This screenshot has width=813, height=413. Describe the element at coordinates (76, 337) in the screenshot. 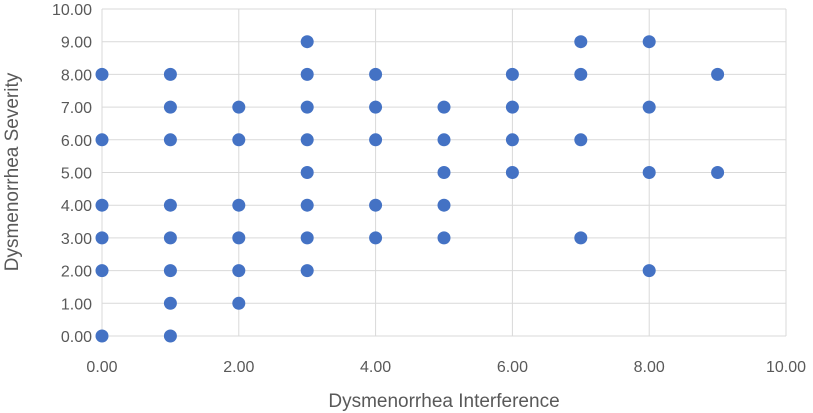

I see `y-tick-label: 0.00` at that location.